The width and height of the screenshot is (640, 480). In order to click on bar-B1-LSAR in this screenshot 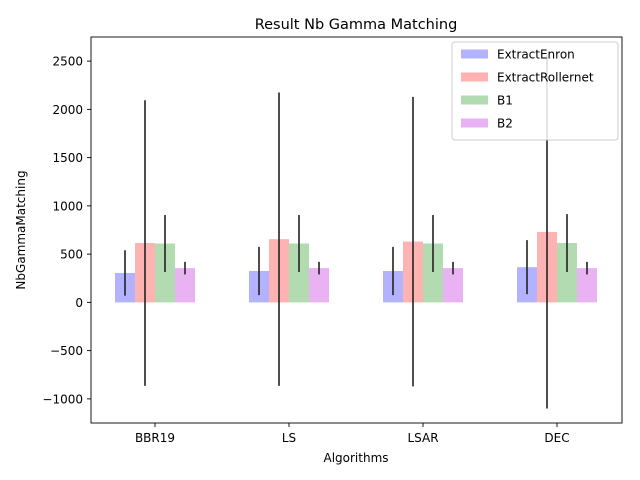, I will do `click(433, 273)`.